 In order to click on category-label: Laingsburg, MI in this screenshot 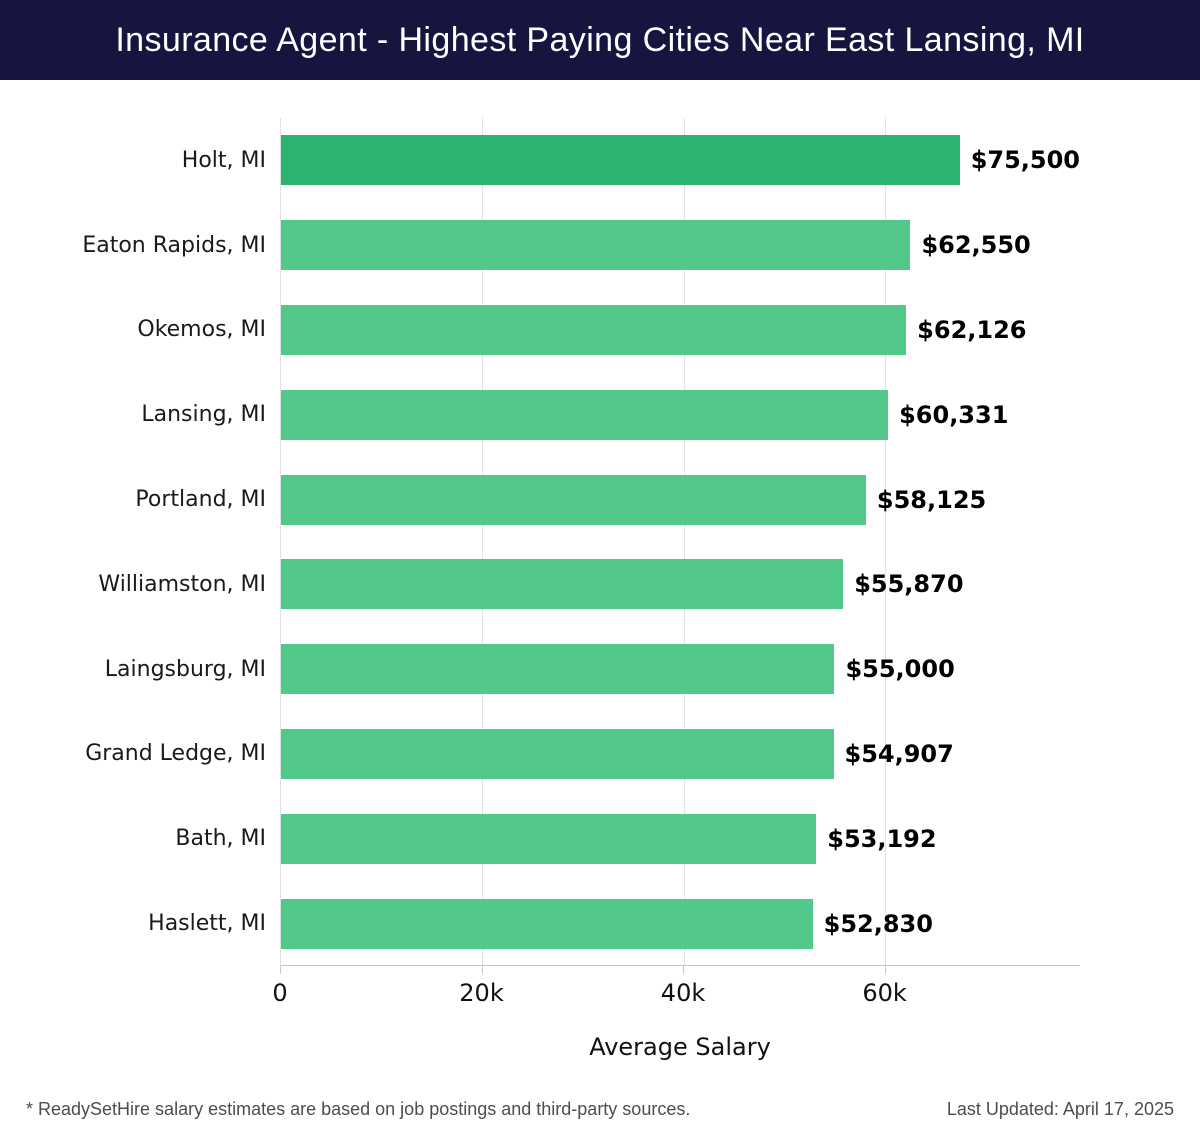, I will do `click(185, 669)`.